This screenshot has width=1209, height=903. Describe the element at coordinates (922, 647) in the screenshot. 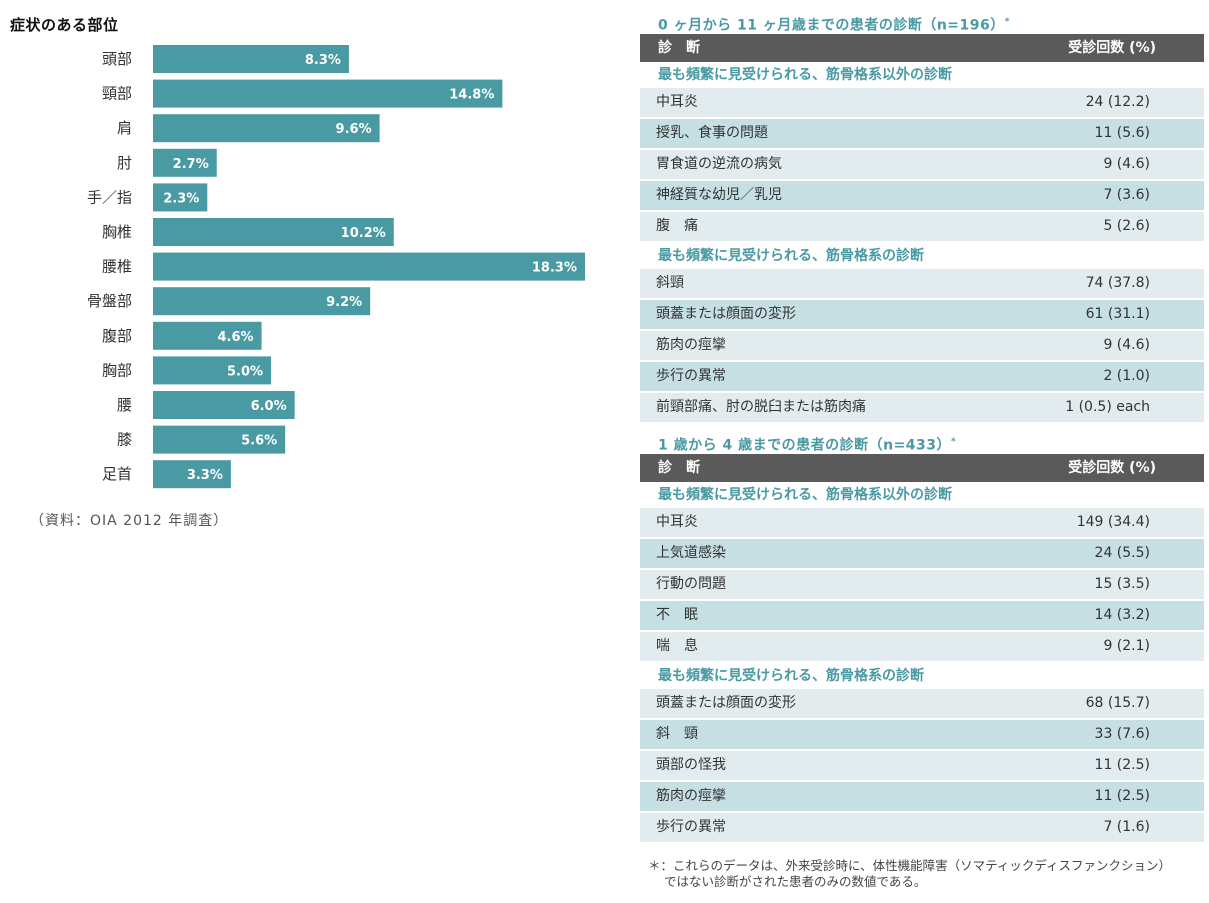

I see `table-row: 喘 息 9 (2.1)` at that location.